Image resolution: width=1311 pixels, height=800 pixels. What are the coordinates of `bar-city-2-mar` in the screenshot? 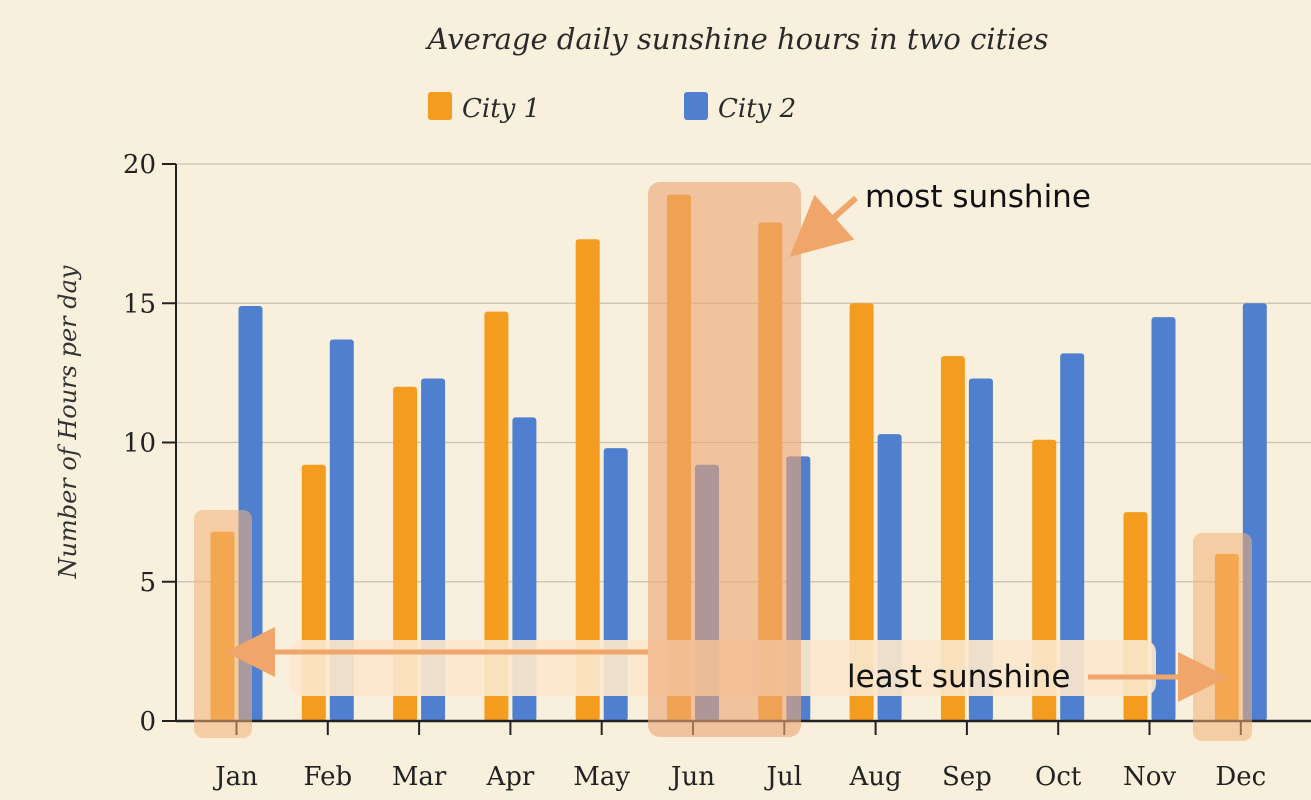 It's located at (433, 549).